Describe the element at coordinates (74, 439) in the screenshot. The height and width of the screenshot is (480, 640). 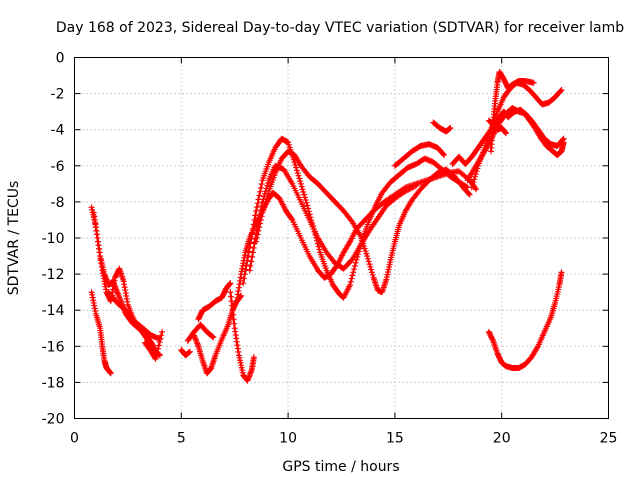
I see `x-tick-label: 0` at that location.